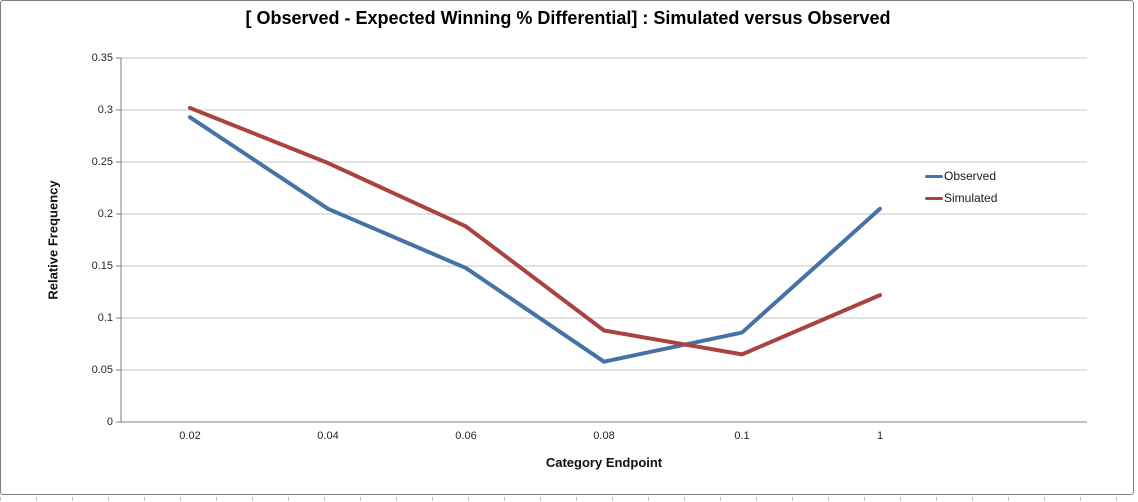 The width and height of the screenshot is (1138, 502). I want to click on legend-item-observed: Observed, so click(961, 176).